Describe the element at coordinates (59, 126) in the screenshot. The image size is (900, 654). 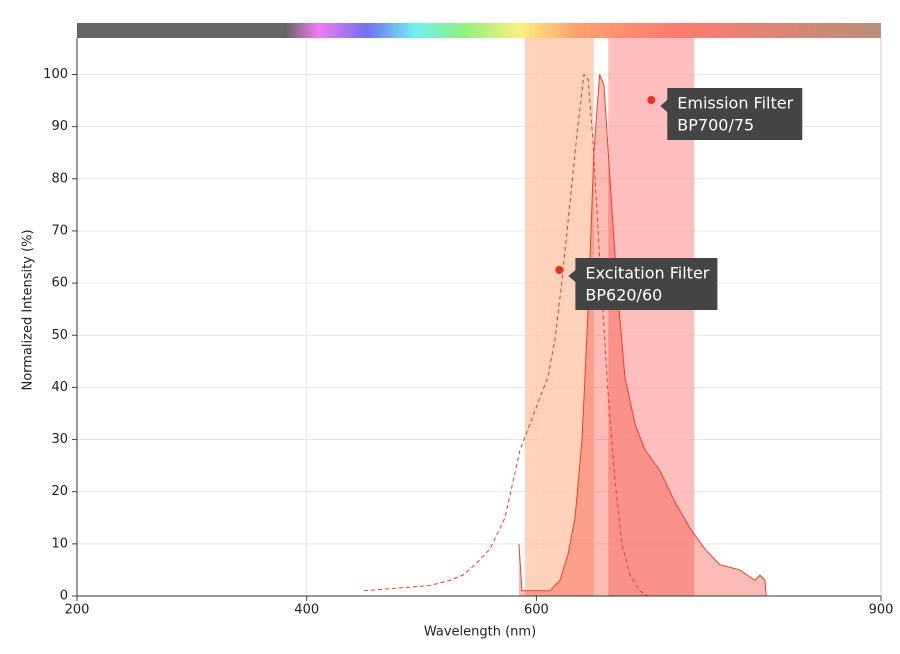
I see `y-tick-label: 90` at that location.